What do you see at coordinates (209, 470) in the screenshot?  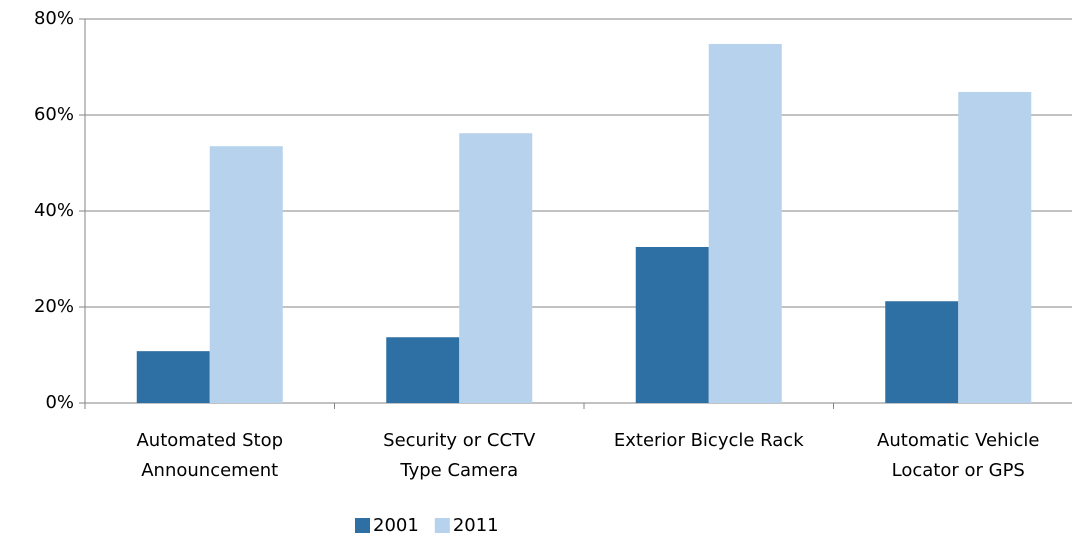 I see `x-tick-label-line: Announcement` at bounding box center [209, 470].